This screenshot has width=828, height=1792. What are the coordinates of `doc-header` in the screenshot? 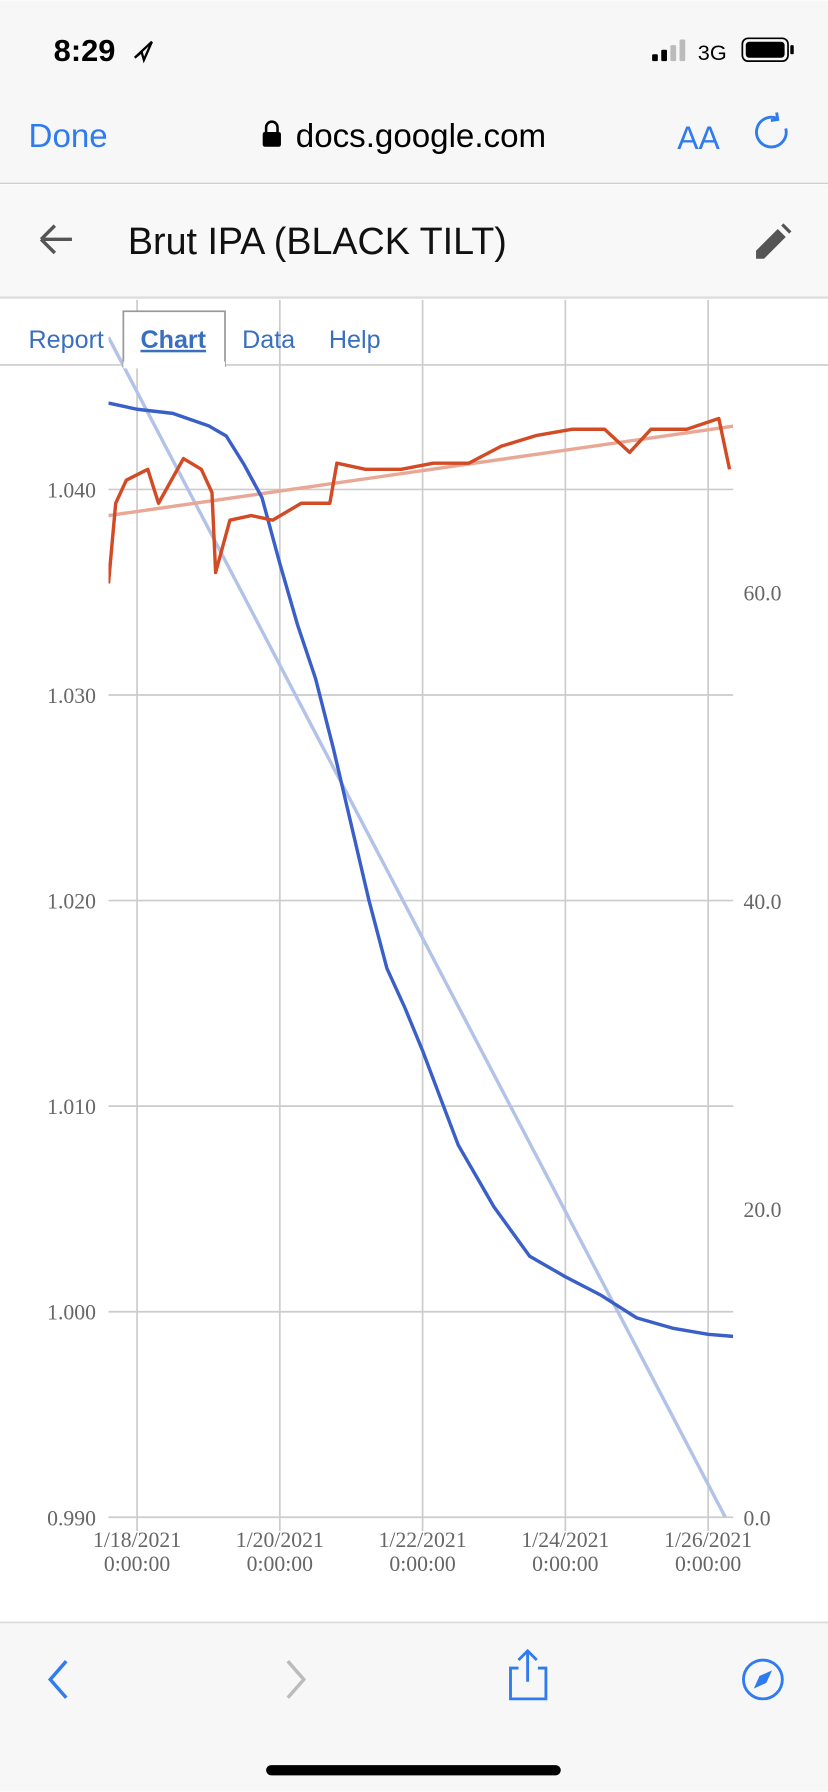 It's located at (414, 240).